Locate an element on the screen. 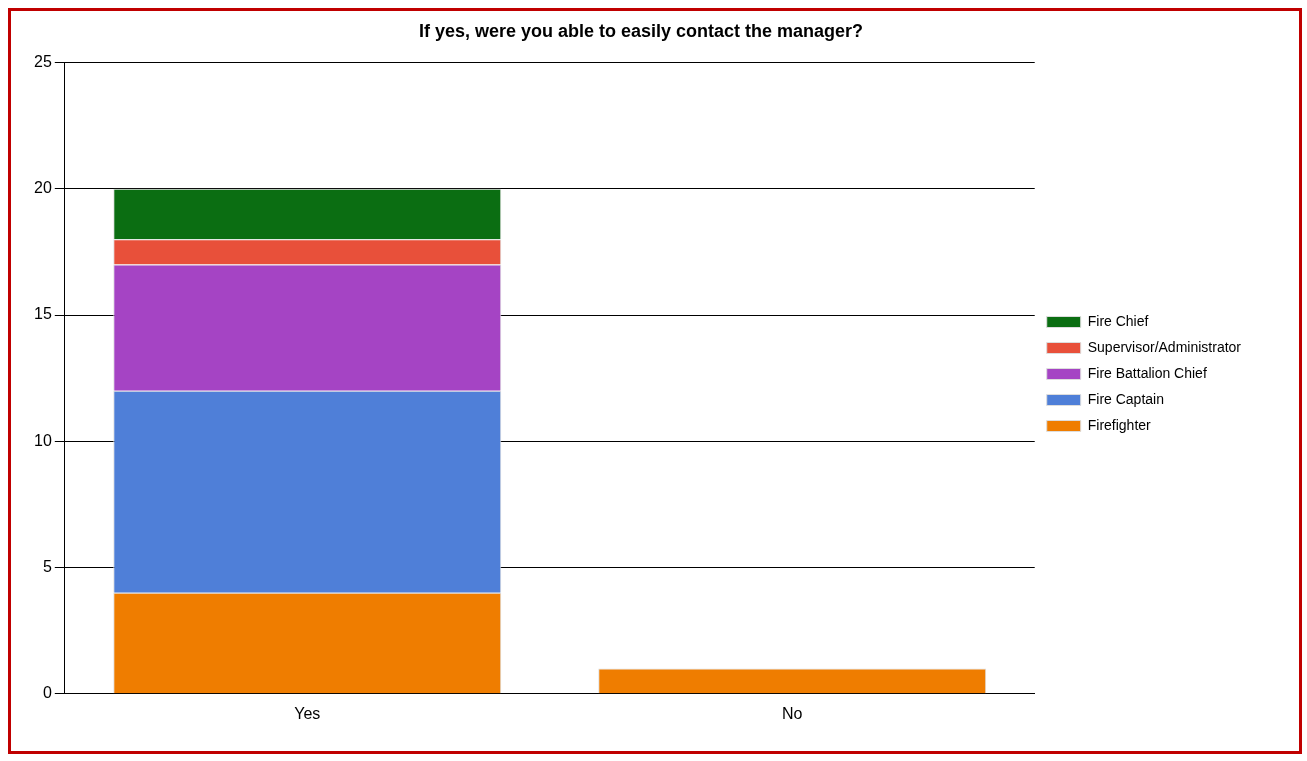 The width and height of the screenshot is (1307, 761). x-tick-label: No is located at coordinates (792, 713).